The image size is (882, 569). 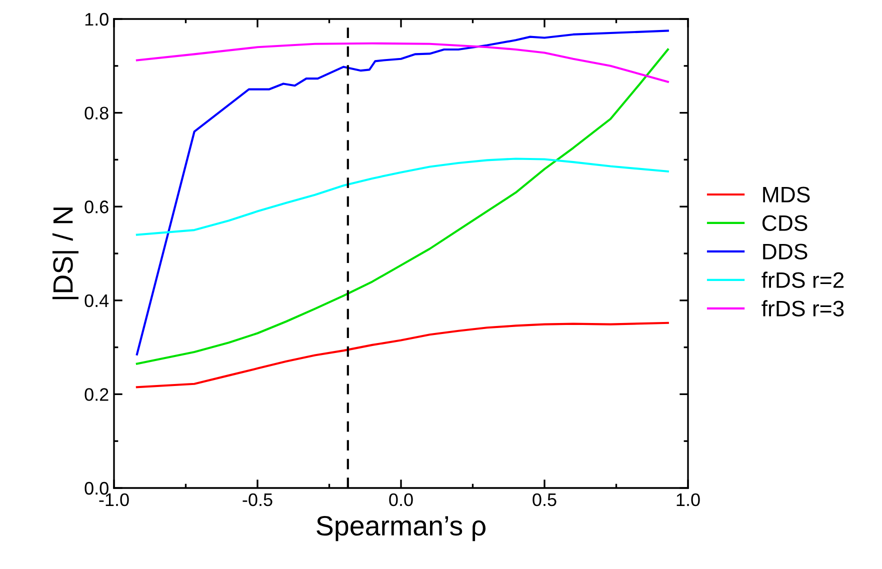 I want to click on y-tick-label: 0.4, so click(x=96, y=301).